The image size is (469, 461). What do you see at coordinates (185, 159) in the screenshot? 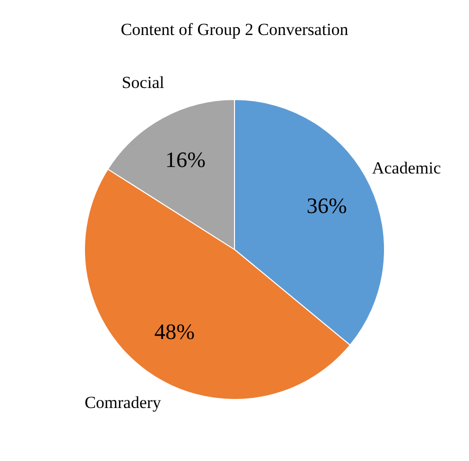
I see `data-label: 16%` at bounding box center [185, 159].